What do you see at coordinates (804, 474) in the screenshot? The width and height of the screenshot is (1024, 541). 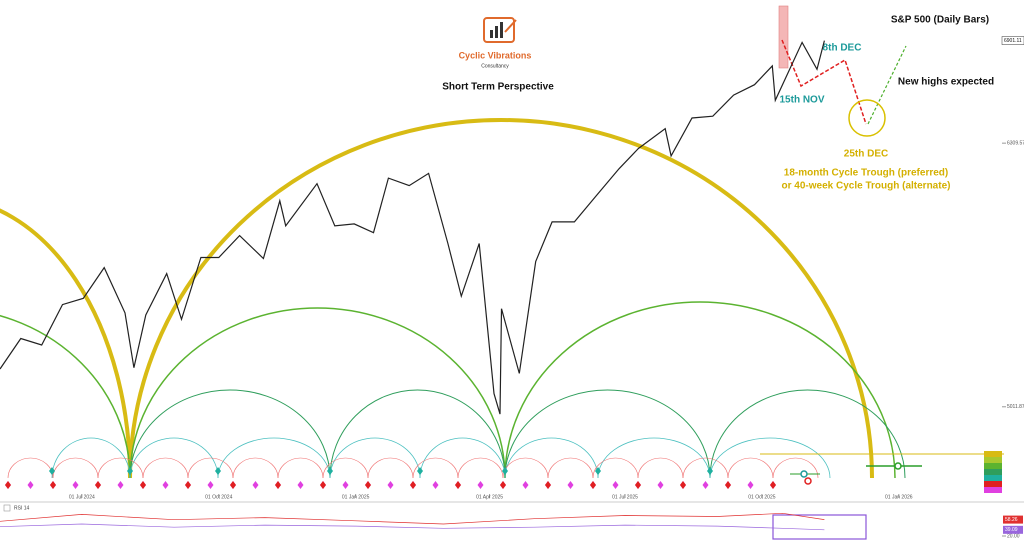 I see `projection-dot` at bounding box center [804, 474].